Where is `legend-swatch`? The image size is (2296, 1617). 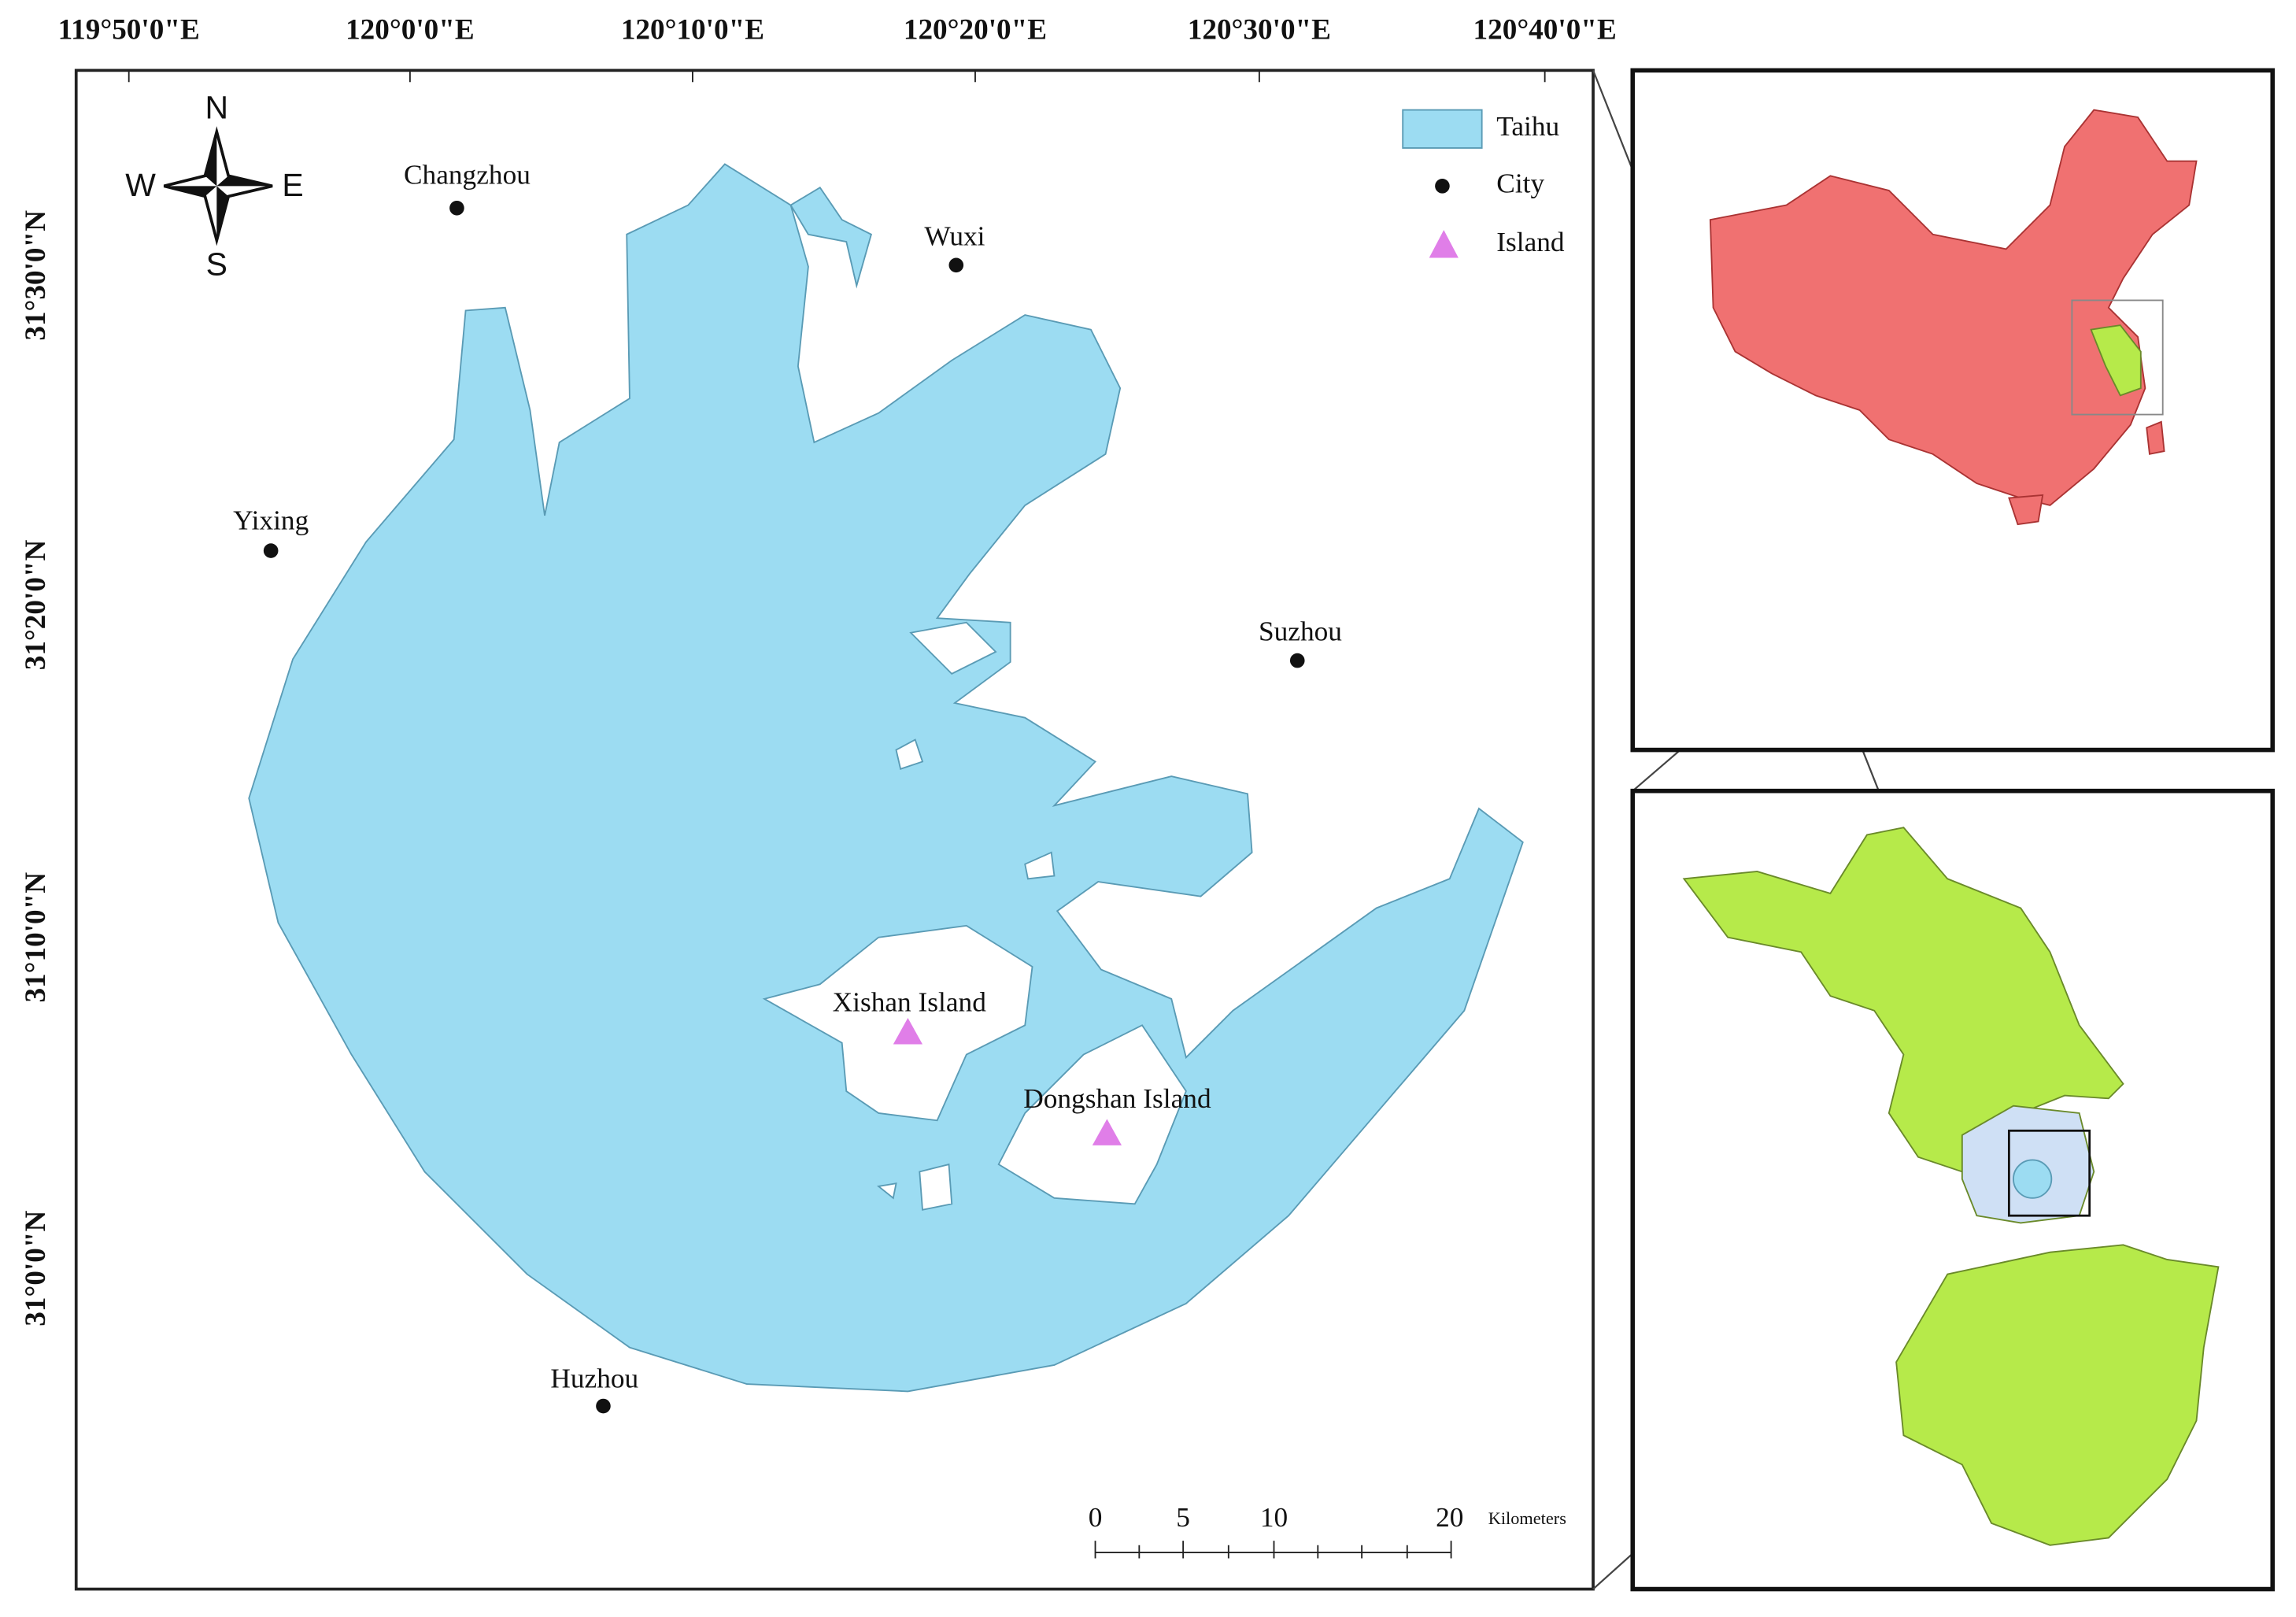
legend-swatch is located at coordinates (1442, 129).